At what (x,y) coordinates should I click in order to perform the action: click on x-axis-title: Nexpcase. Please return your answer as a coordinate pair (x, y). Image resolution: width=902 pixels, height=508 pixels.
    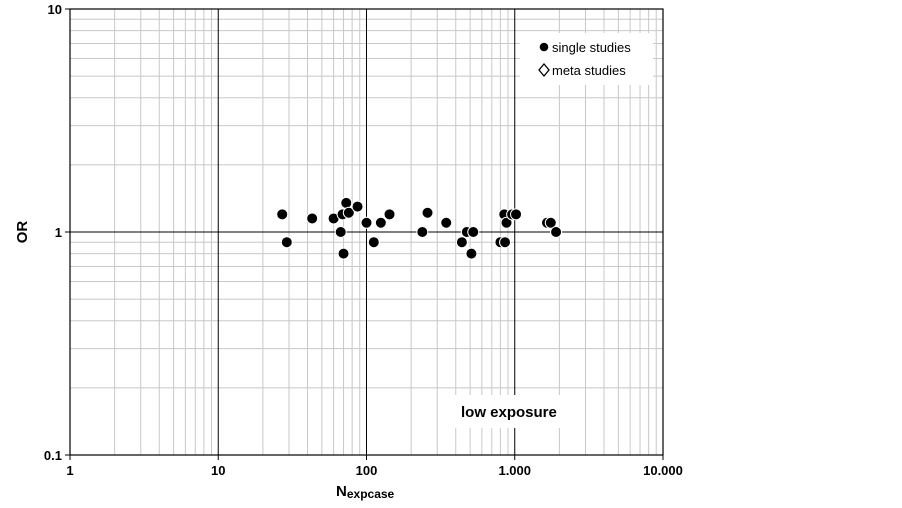
    Looking at the image, I should click on (365, 492).